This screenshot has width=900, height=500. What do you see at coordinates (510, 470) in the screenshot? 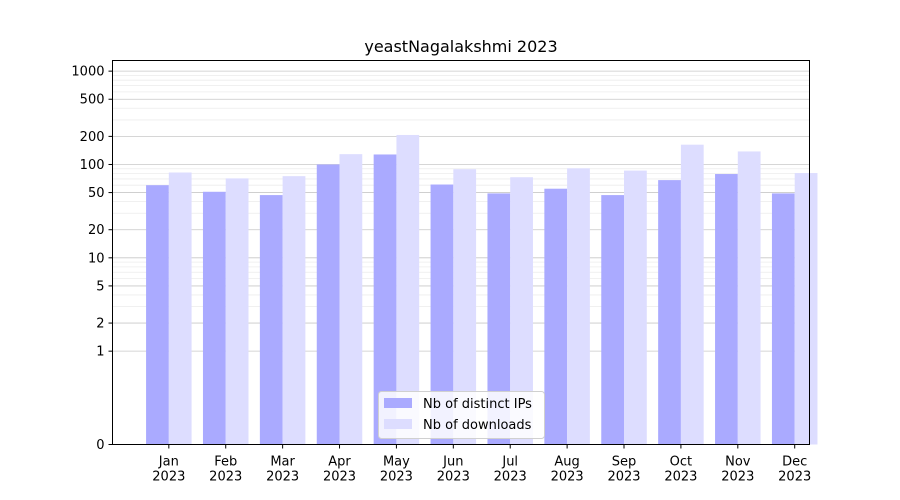
I see `x-tick-label: Jul 2023` at bounding box center [510, 470].